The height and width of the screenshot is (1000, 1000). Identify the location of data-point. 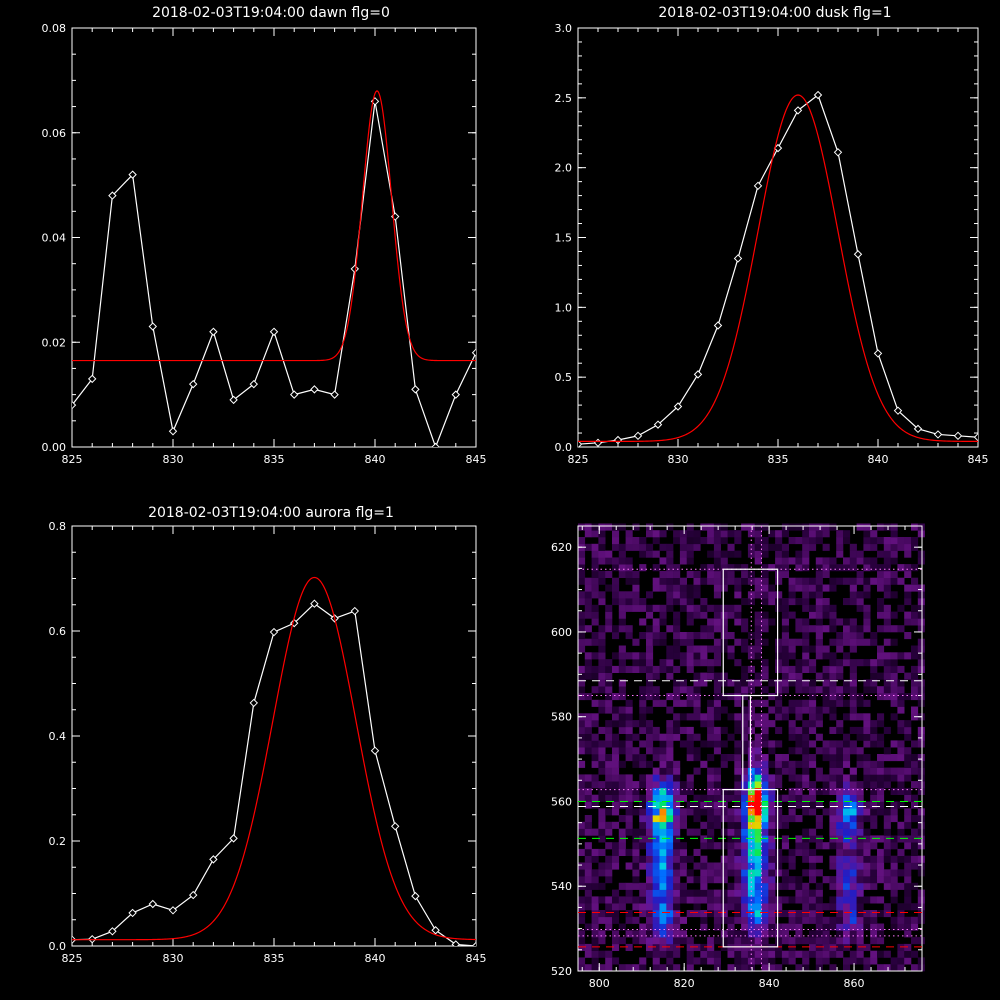
(435, 930).